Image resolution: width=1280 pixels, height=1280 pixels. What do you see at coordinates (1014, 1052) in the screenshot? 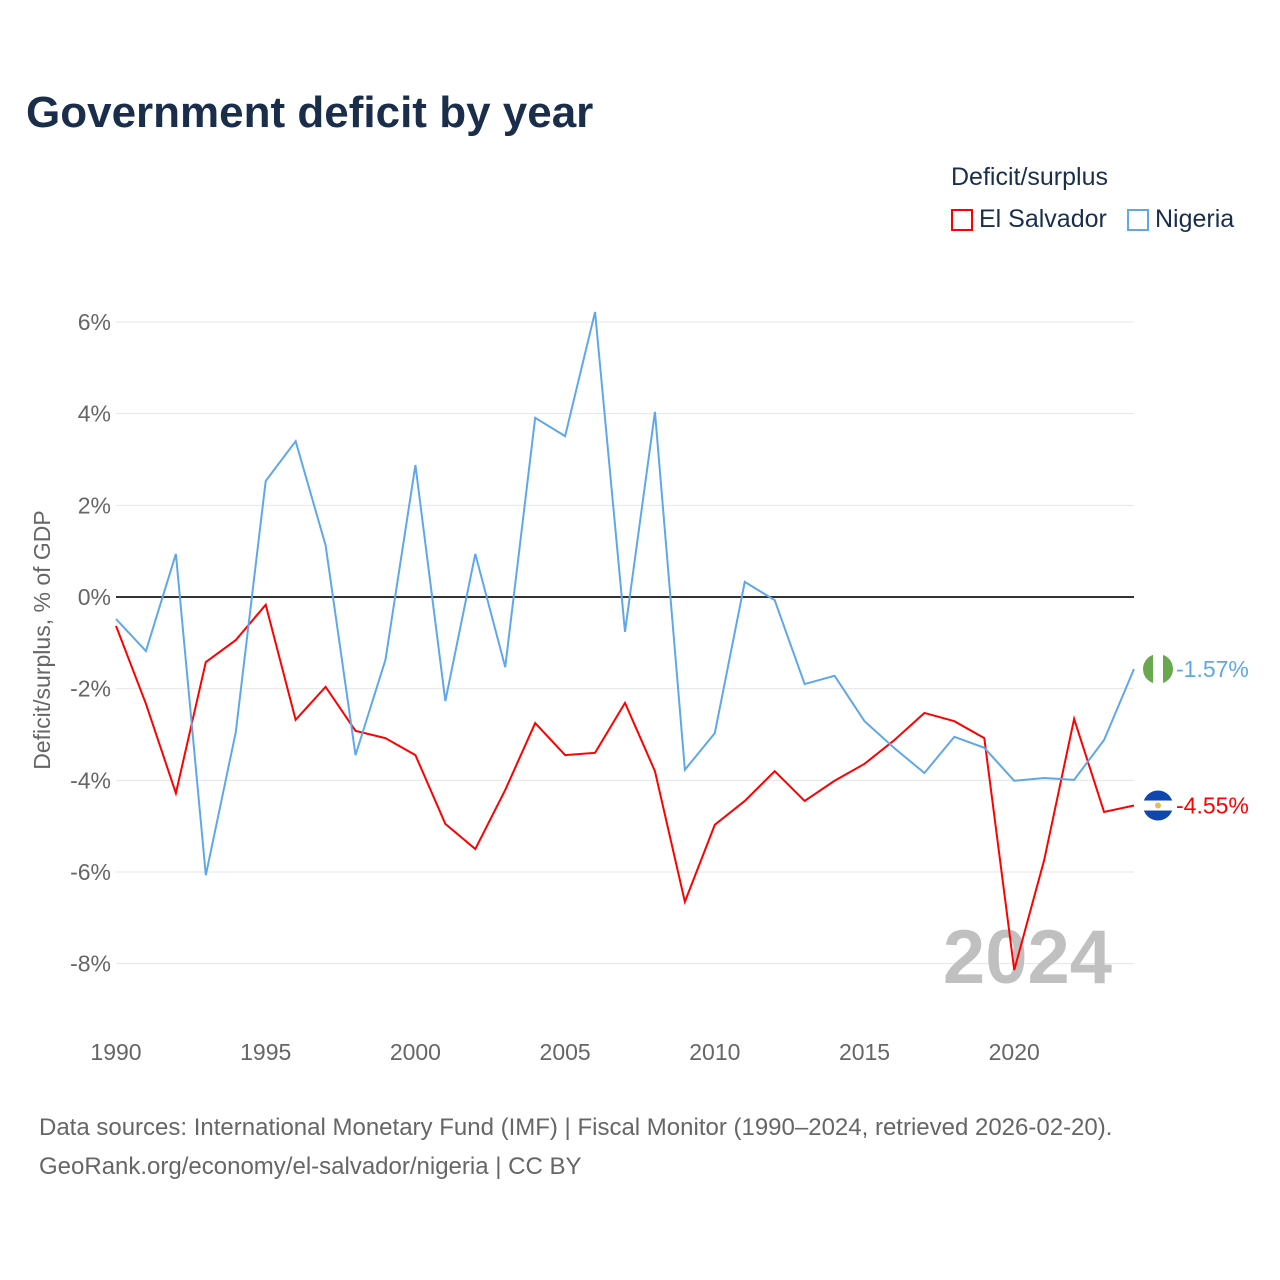
I see `x-tick-label: 2020` at bounding box center [1014, 1052].